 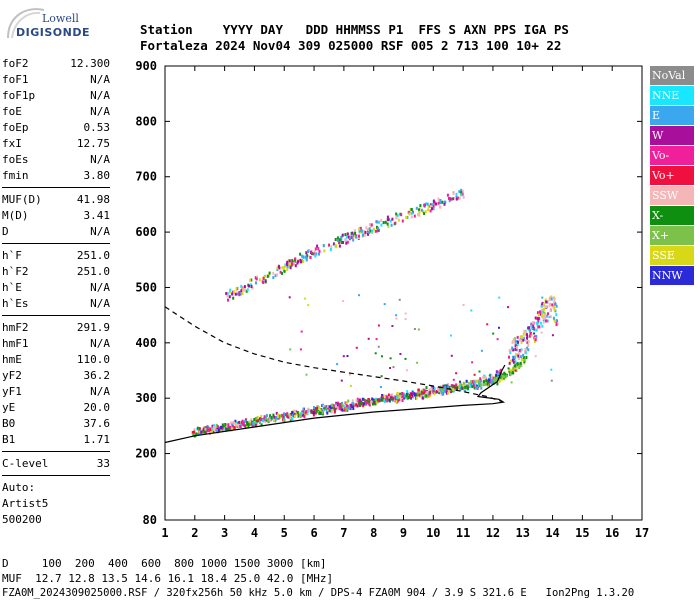 What do you see at coordinates (93, 327) in the screenshot?
I see `param-value: 291.9` at bounding box center [93, 327].